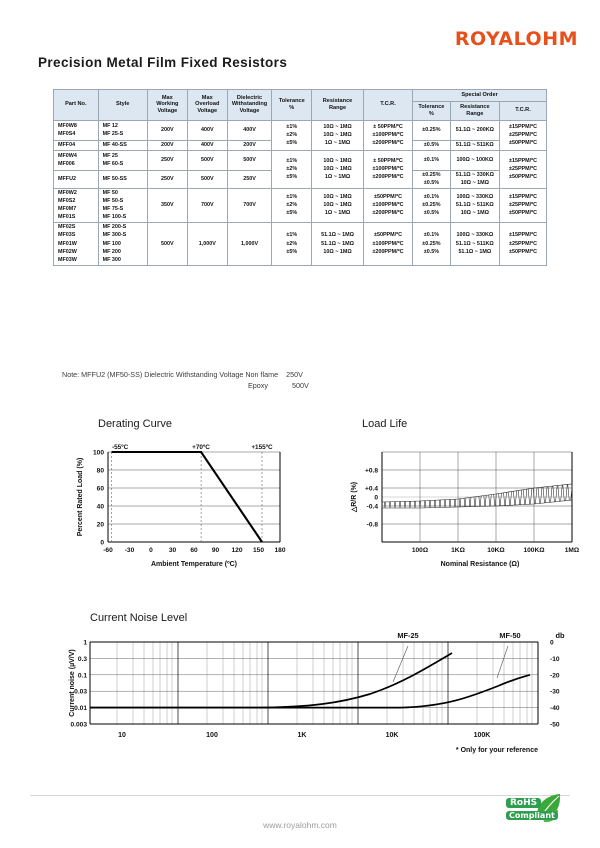 The width and height of the screenshot is (600, 848). I want to click on svg-text: 1, so click(85, 643).